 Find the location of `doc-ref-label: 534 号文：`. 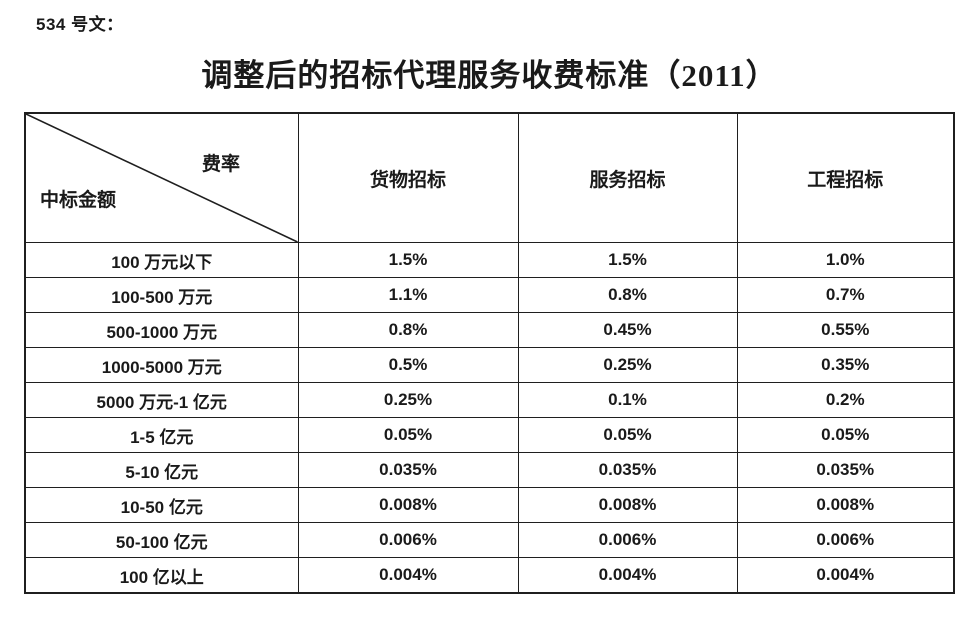

doc-ref-label: 534 号文： is located at coordinates (80, 24).